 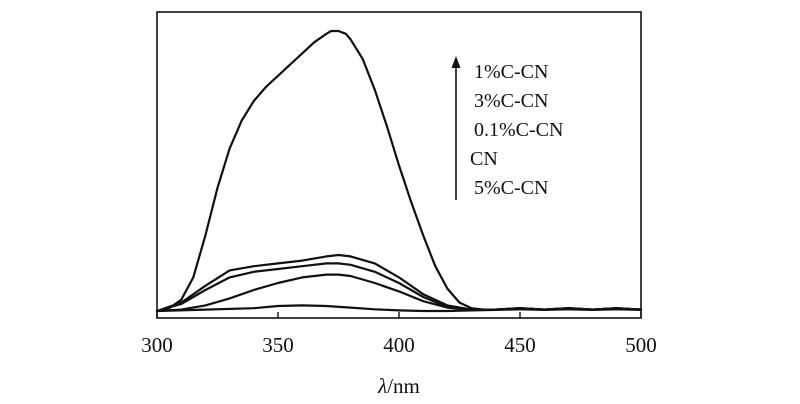 I want to click on x-axis-ticks: 300 350 400 450 500, so click(x=399, y=334).